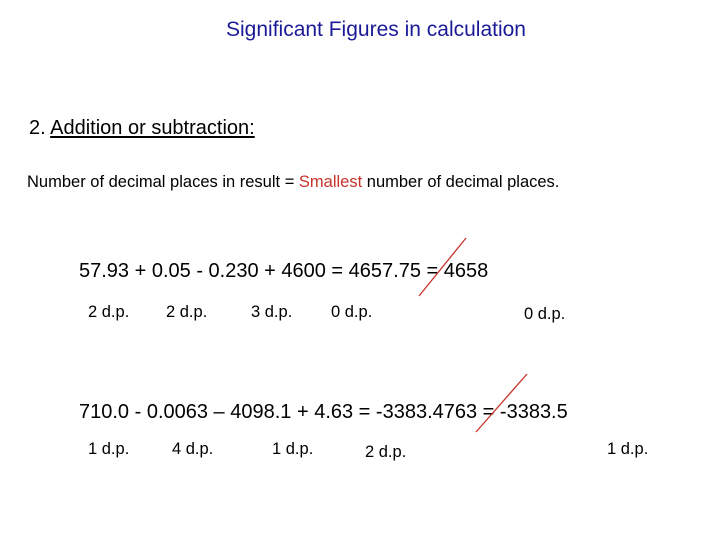 This screenshot has width=720, height=540. Describe the element at coordinates (163, 182) in the screenshot. I see `rule-text-before: Number of decimal places in result =` at that location.